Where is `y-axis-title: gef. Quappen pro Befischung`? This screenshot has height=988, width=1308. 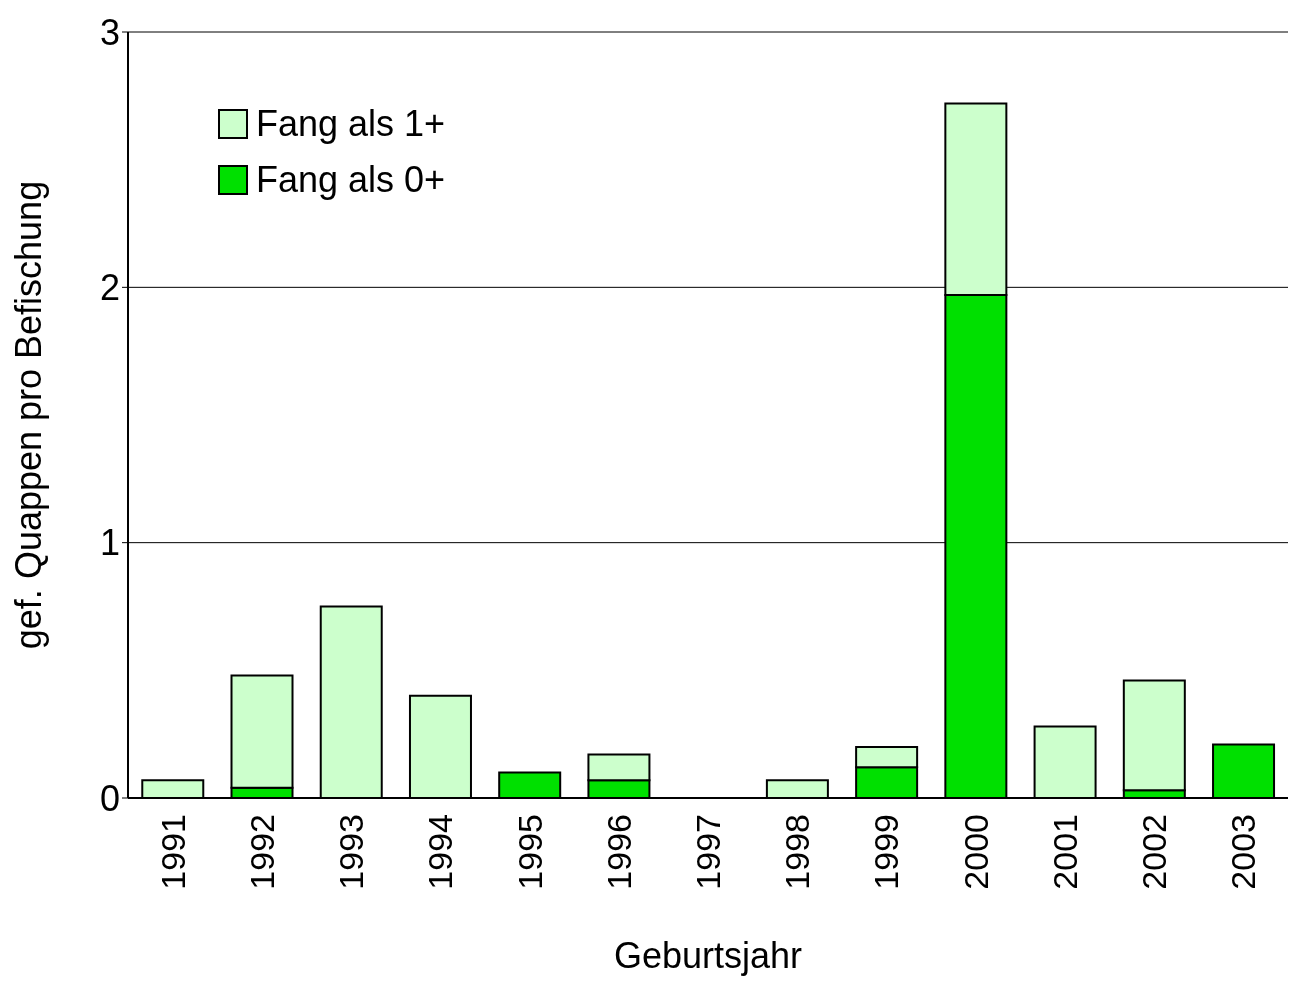
y-axis-title: gef. Quappen pro Befischung is located at coordinates (28, 415).